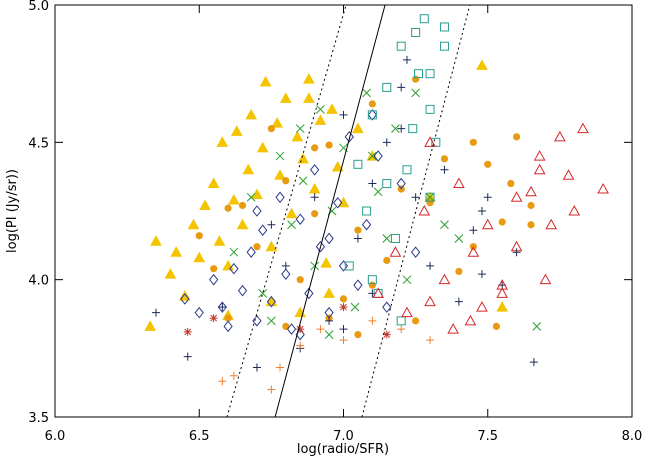 The height and width of the screenshot is (465, 650). Describe the element at coordinates (632, 436) in the screenshot. I see `x-tick-label: 8.0` at that location.